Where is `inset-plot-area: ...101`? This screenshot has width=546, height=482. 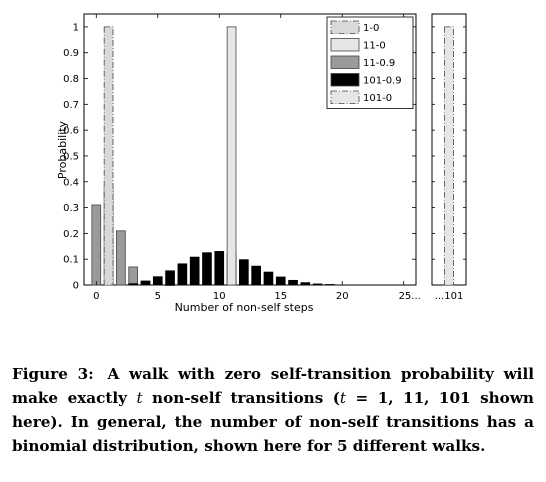
inset-plot-area: ...101 is located at coordinates (449, 157).